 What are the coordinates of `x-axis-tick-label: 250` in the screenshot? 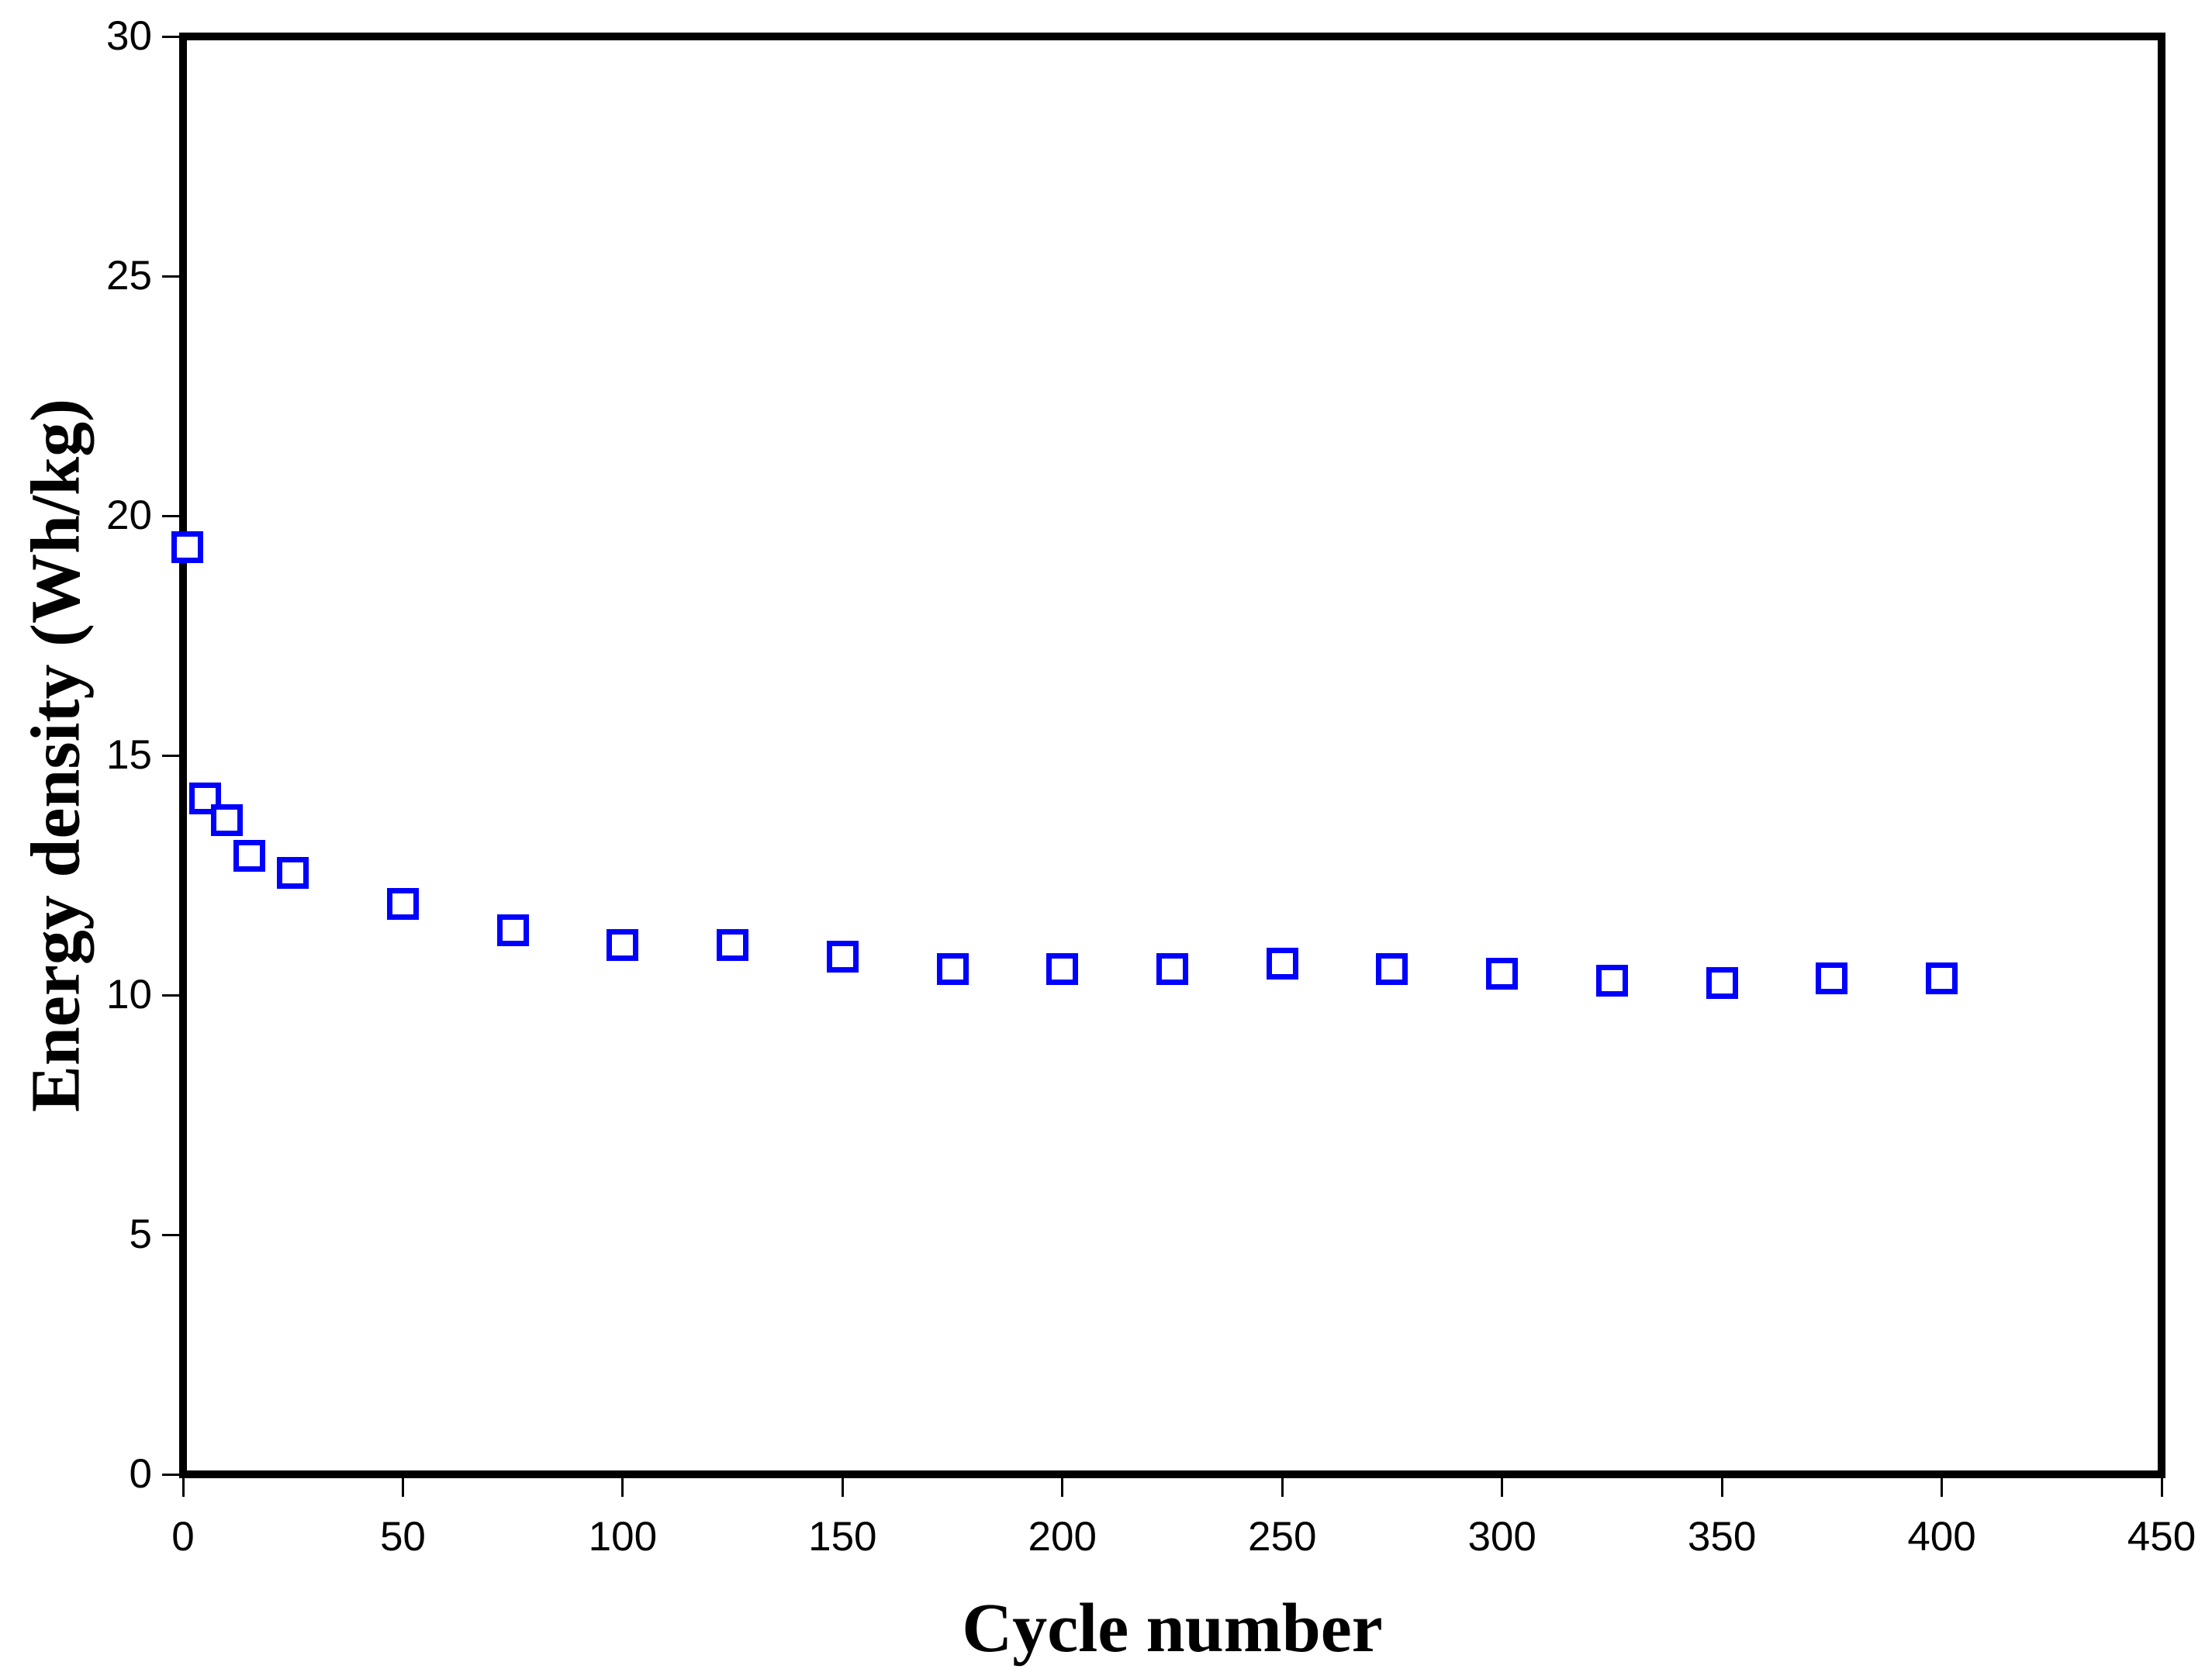 It's located at (1282, 1537).